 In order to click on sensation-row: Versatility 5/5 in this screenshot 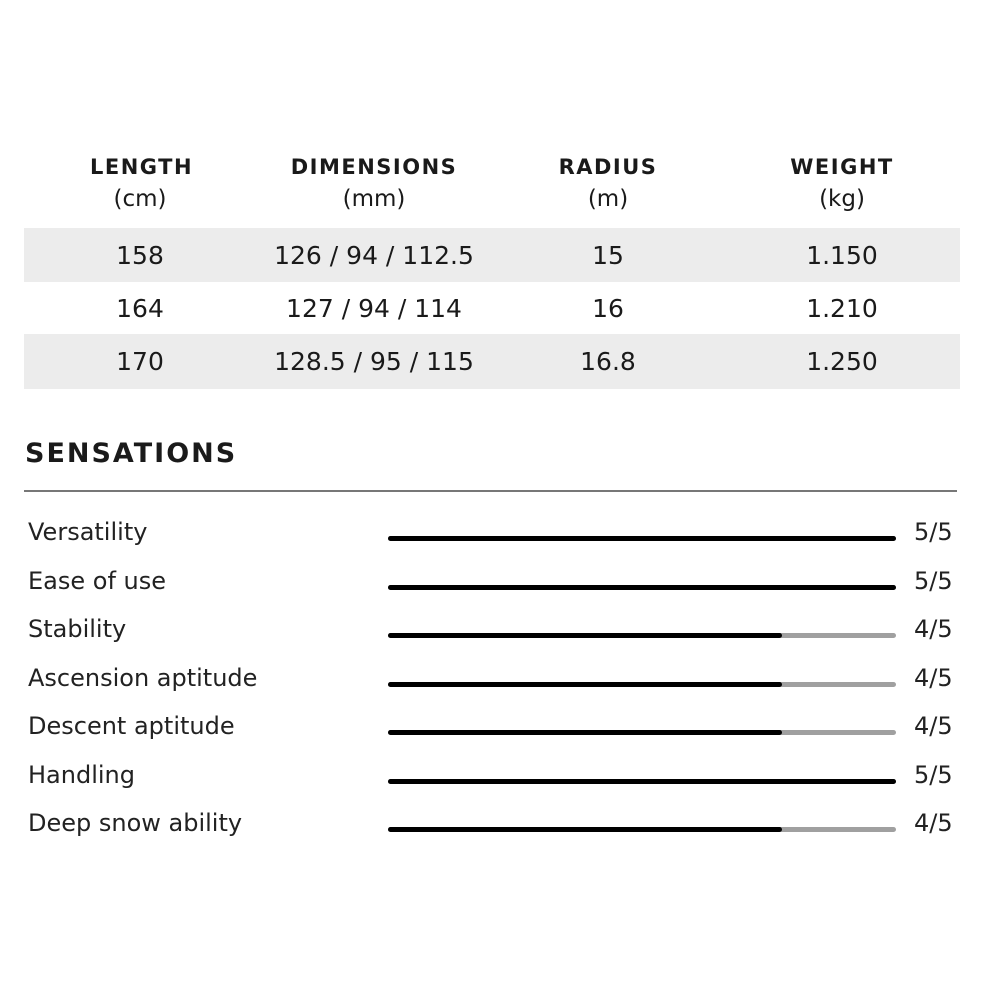, I will do `click(500, 536)`.